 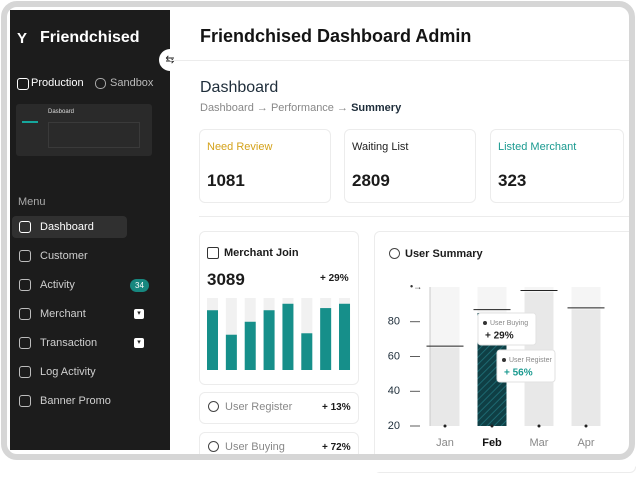 I want to click on tab: Production, so click(x=57, y=83).